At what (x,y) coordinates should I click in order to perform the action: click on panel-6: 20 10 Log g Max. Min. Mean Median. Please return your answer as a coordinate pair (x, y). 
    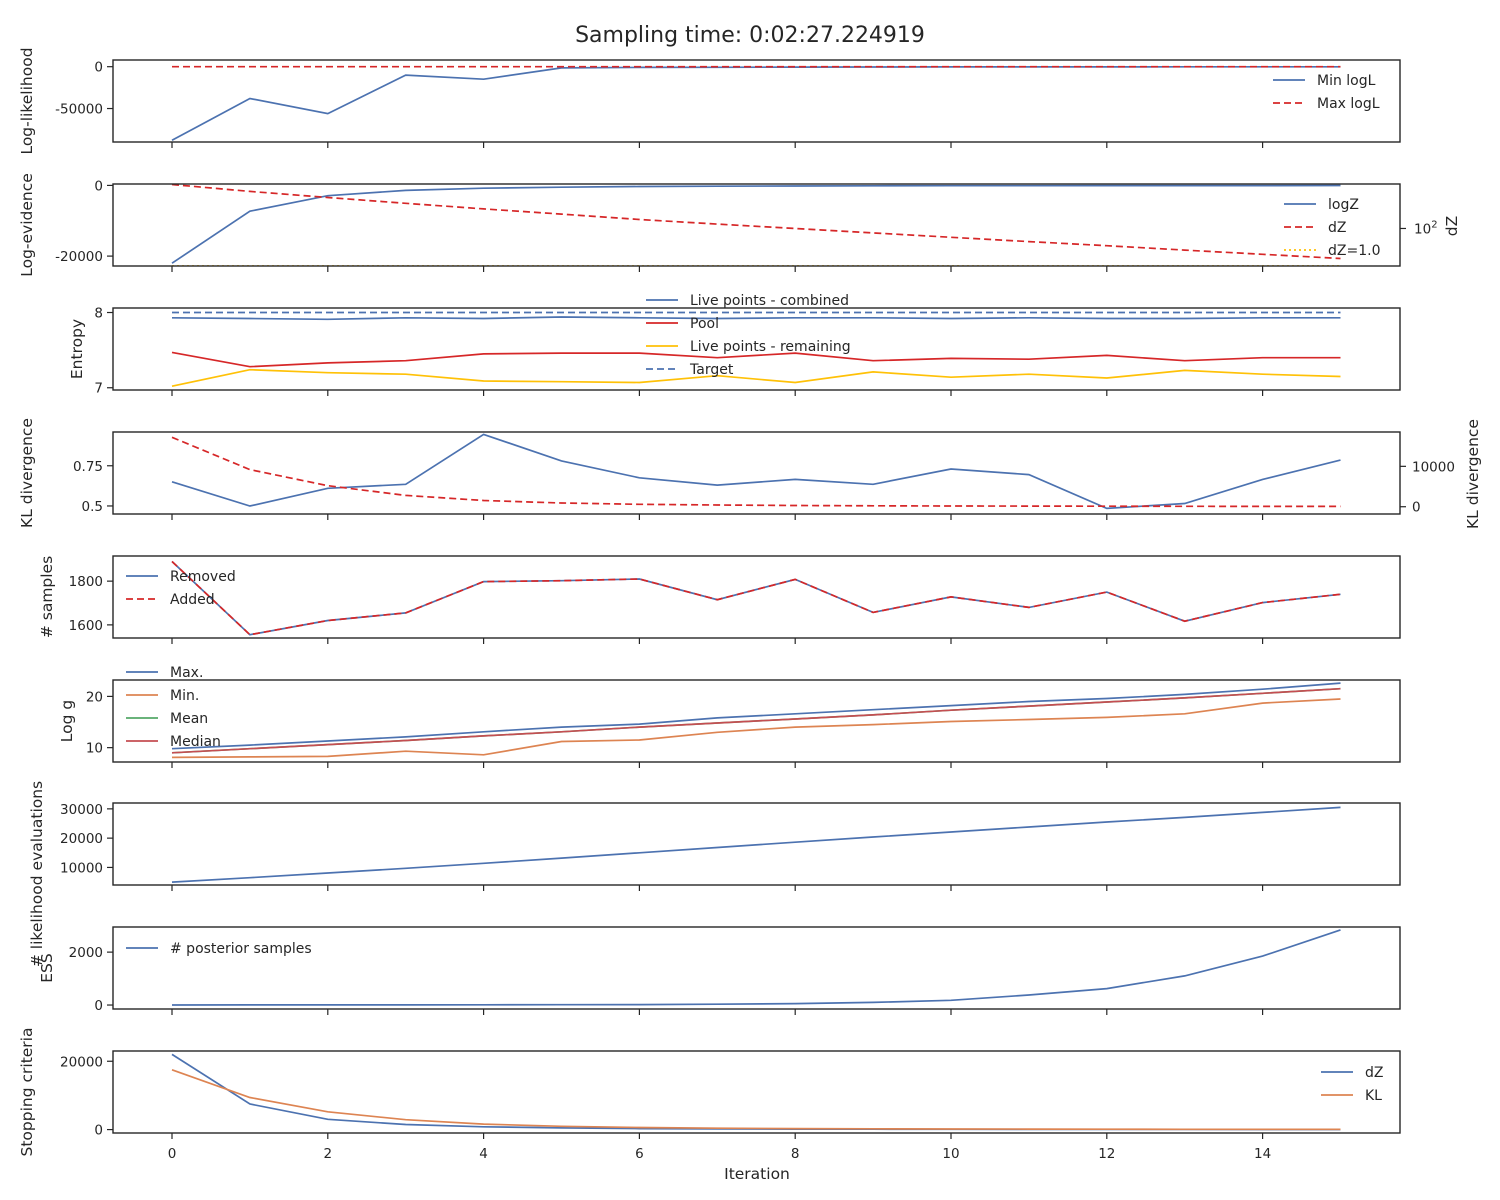
    Looking at the image, I should click on (729, 716).